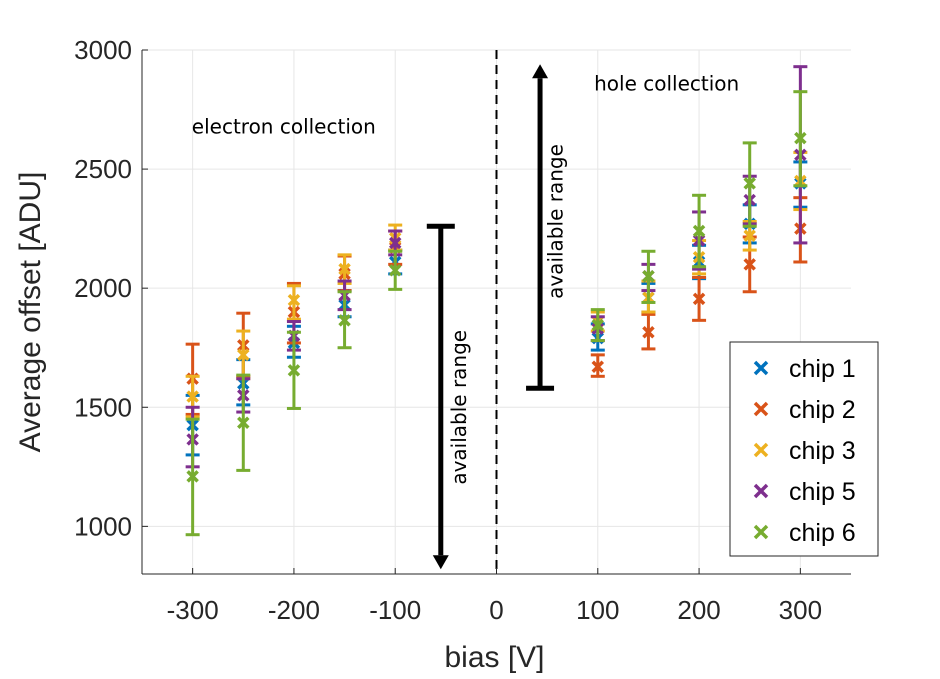 This screenshot has height=679, width=940. I want to click on x-axis-label: bias [V], so click(494, 657).